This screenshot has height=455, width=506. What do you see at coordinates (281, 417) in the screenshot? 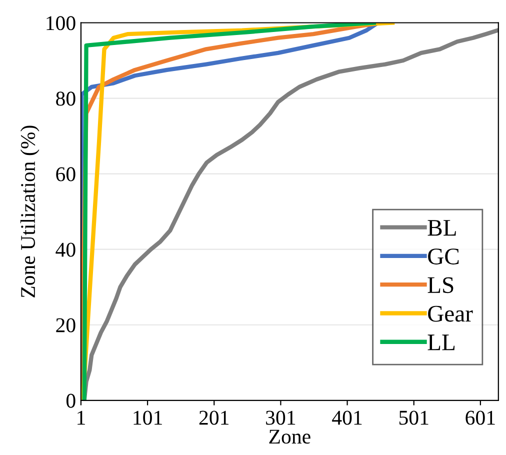
I see `x-tick-label: 301` at bounding box center [281, 417].